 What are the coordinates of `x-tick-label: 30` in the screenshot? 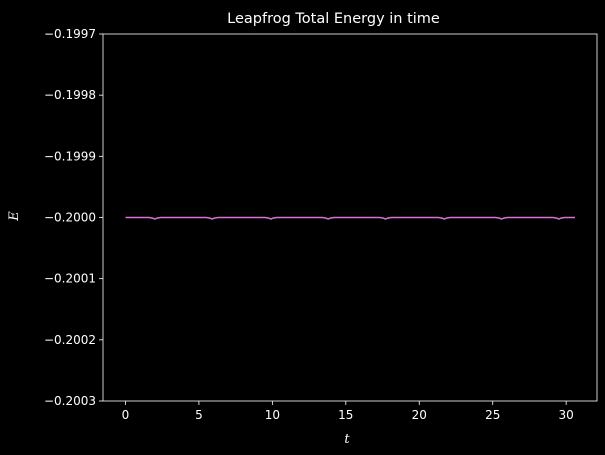 It's located at (566, 415).